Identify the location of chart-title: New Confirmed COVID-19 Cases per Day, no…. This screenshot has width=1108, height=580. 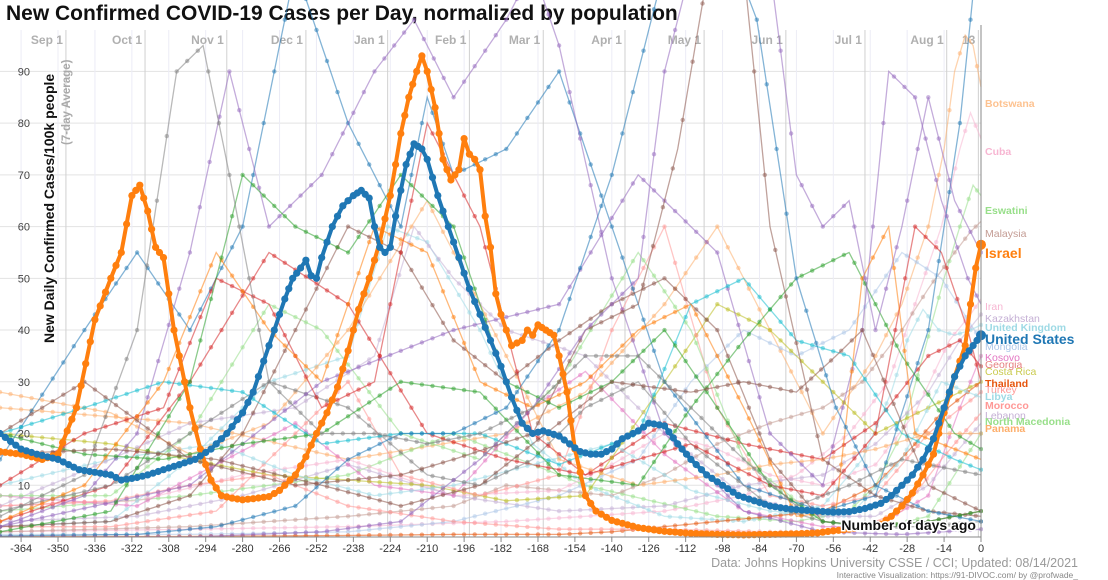
(342, 13).